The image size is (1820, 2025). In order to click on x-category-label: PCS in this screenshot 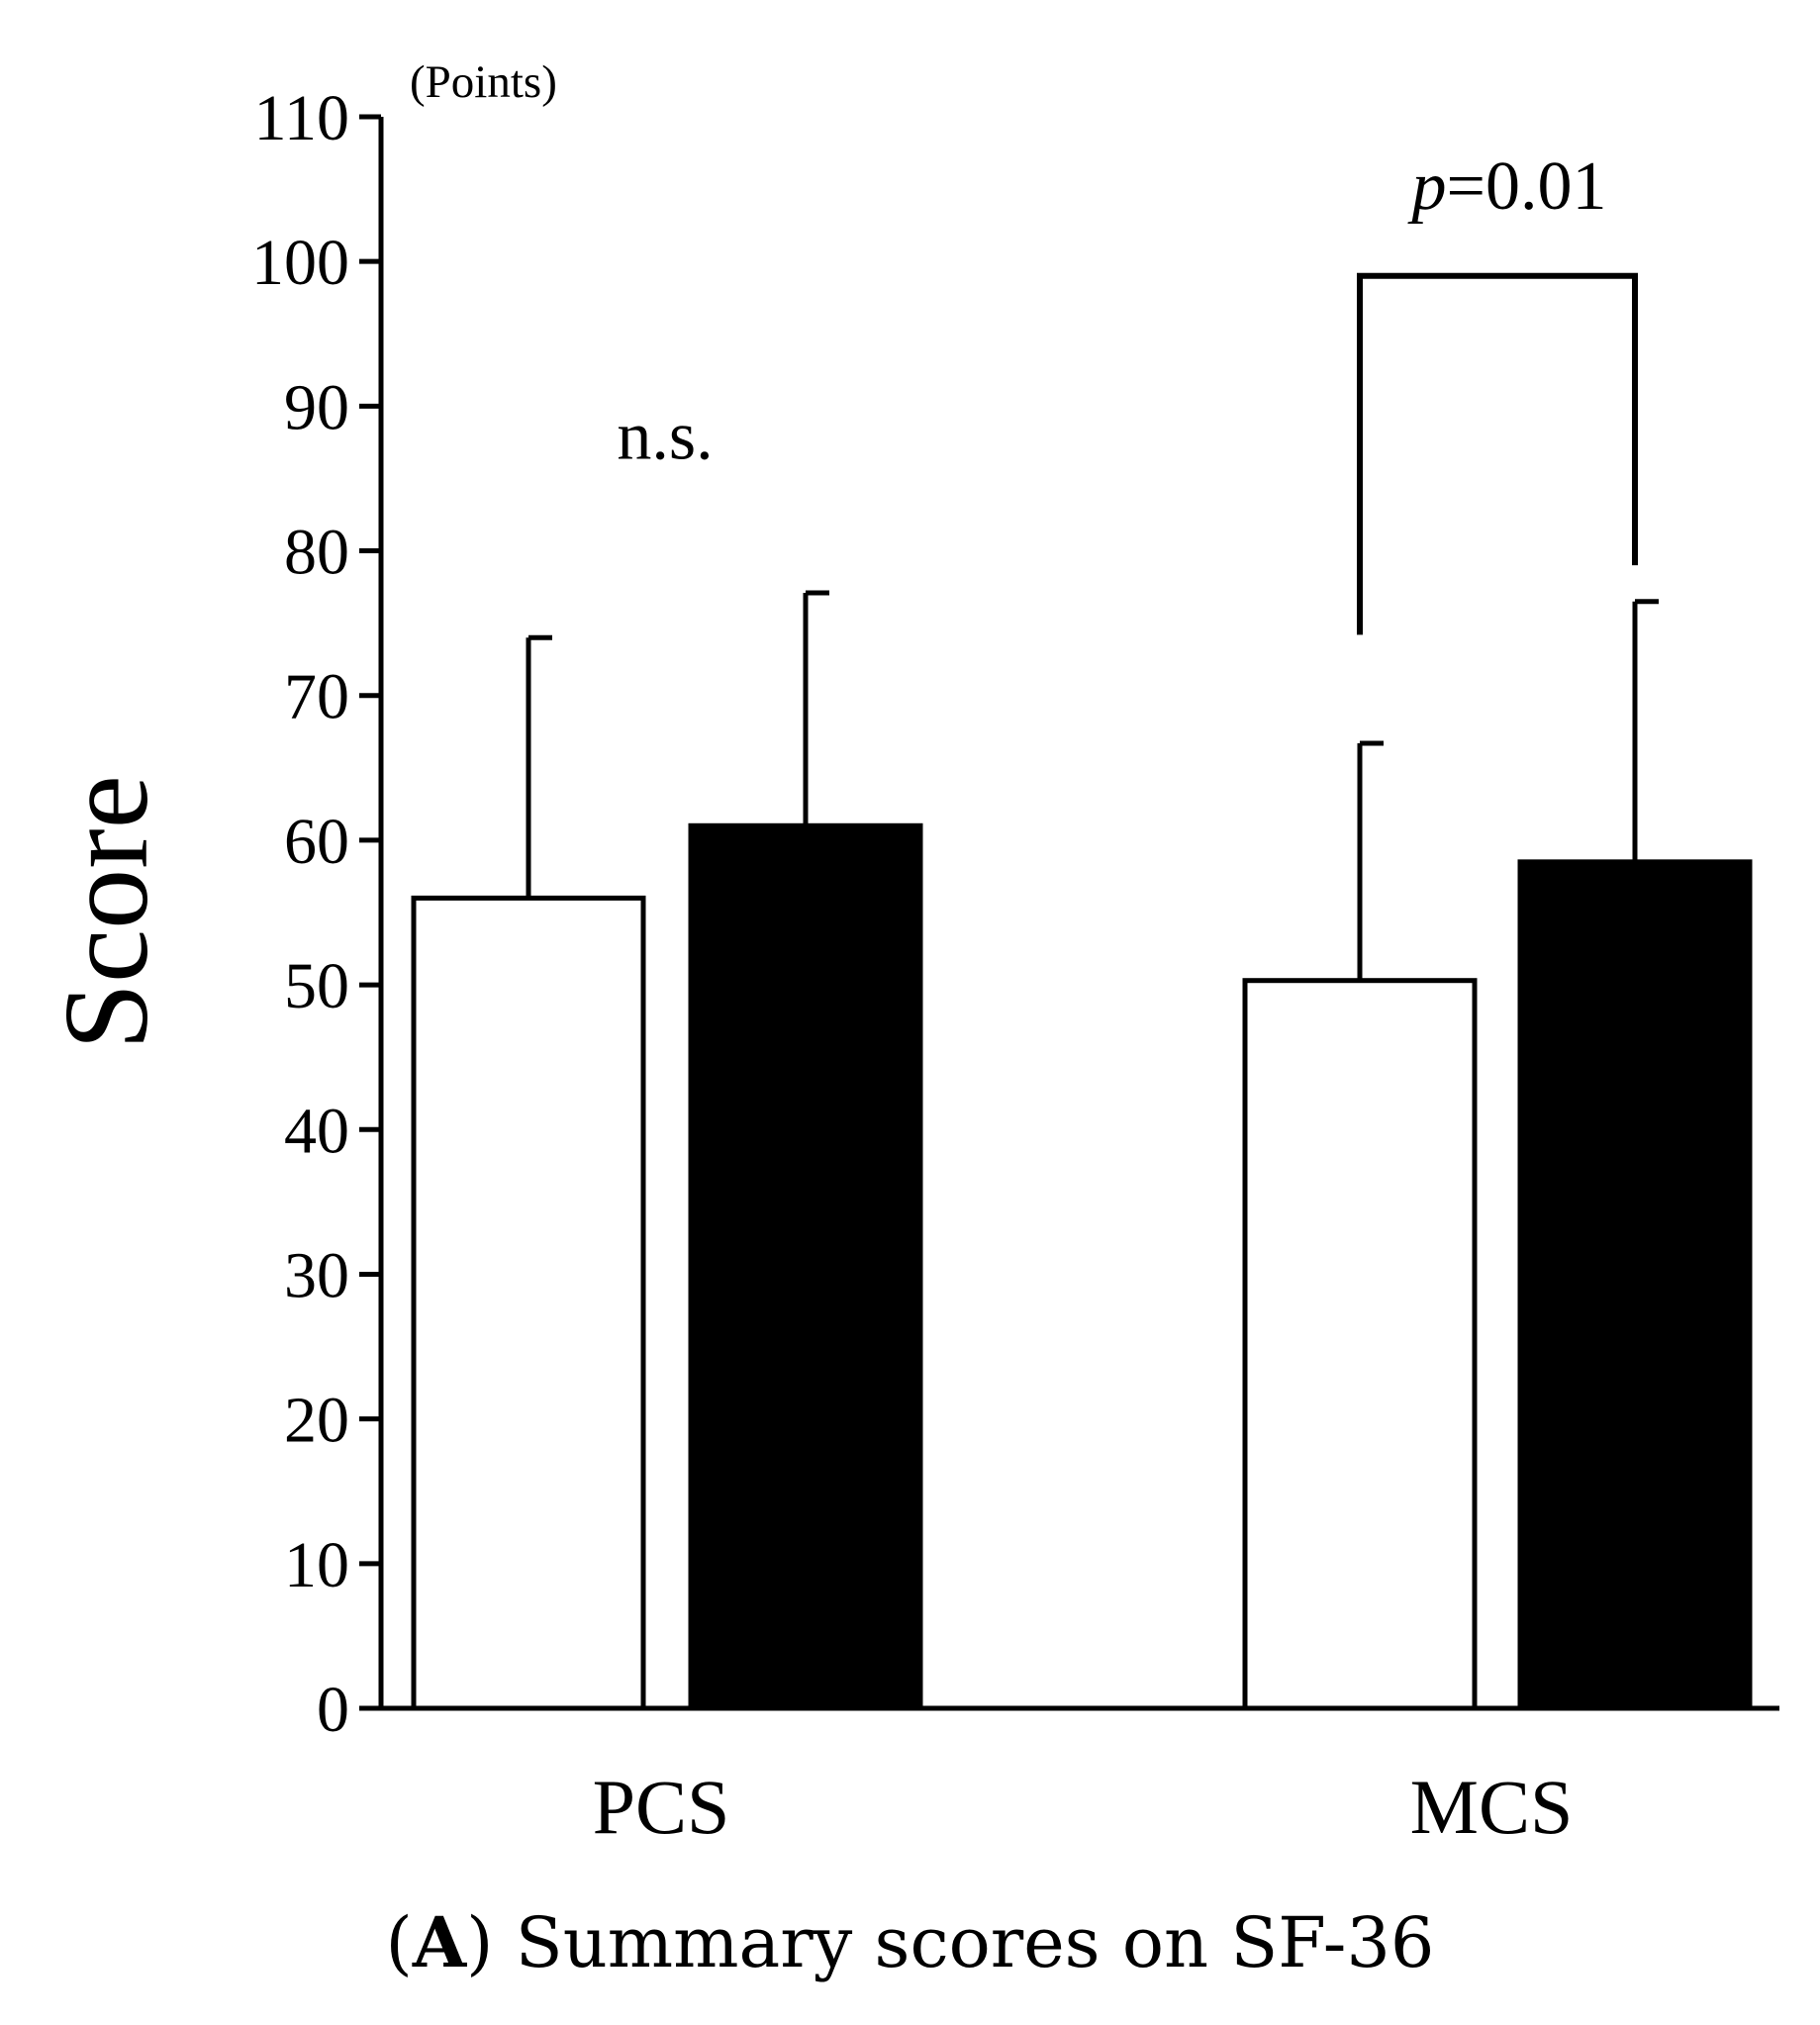, I will do `click(661, 1807)`.